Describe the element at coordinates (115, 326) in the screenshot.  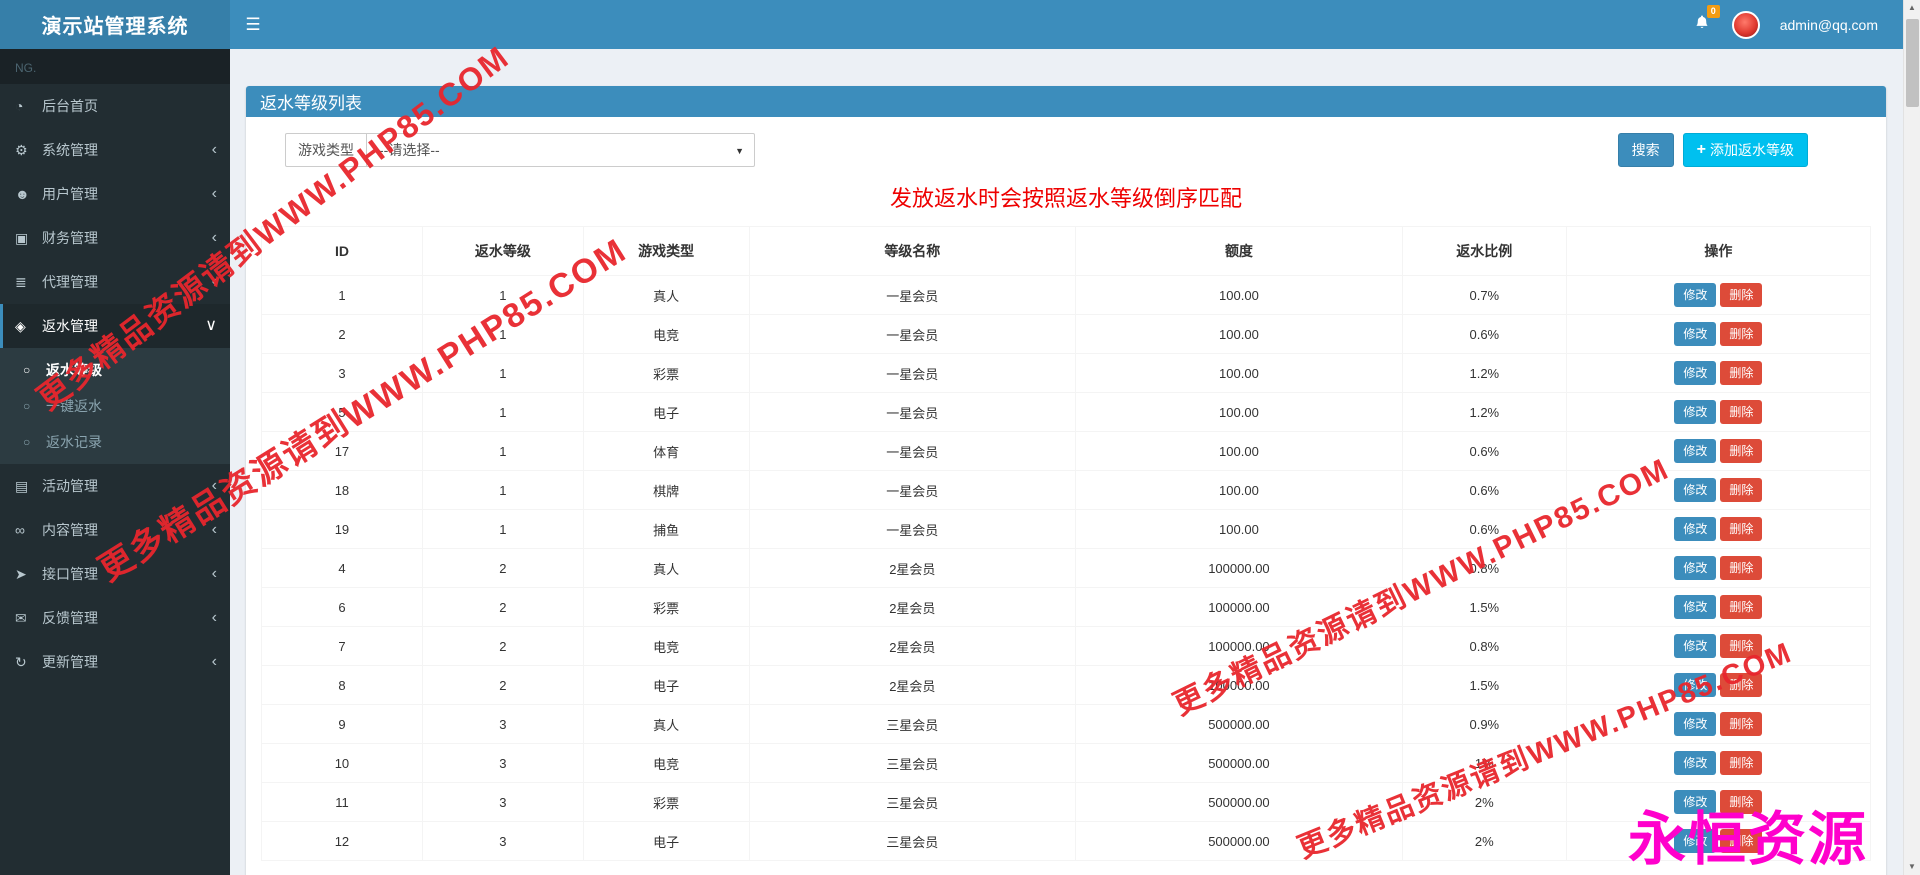
I see `sidebar-item-rebate: ◈ 返水管理 ∨` at that location.